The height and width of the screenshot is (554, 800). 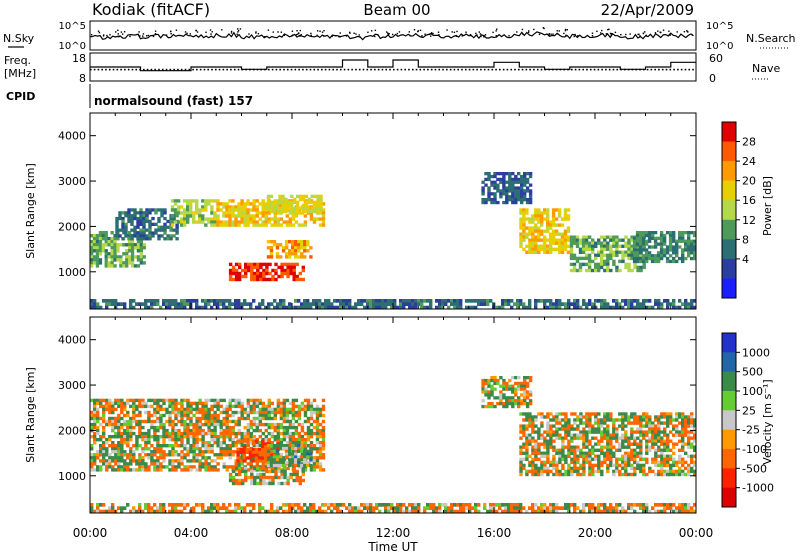 I want to click on freq-dot, so click(x=113, y=69).